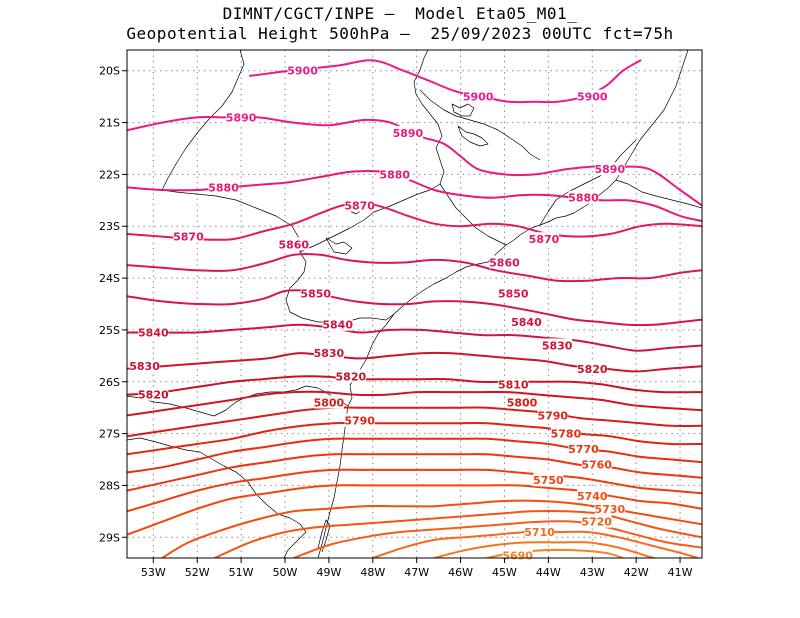 The height and width of the screenshot is (618, 800). What do you see at coordinates (416, 572) in the screenshot?
I see `x-tick-label: 47W` at bounding box center [416, 572].